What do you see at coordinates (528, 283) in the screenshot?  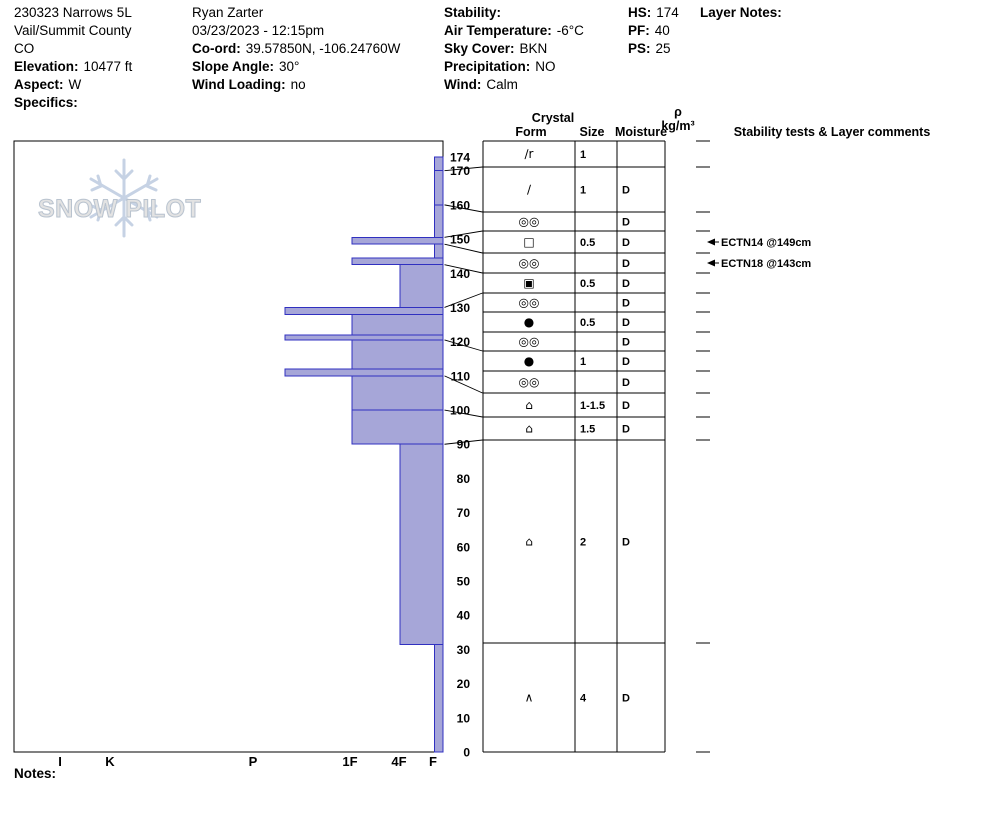 I see `grain-form-symbol: ▣` at bounding box center [528, 283].